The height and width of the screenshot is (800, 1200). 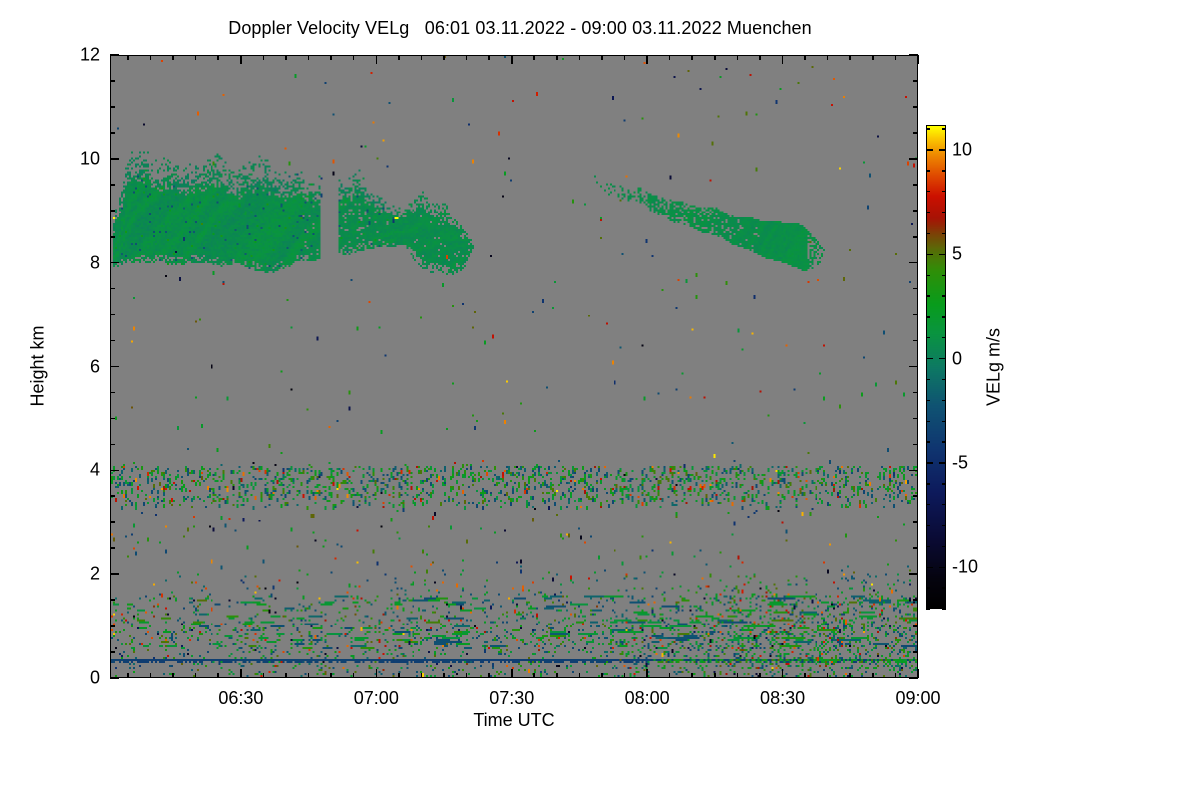 I want to click on y-tick-label: 4, so click(x=94, y=469).